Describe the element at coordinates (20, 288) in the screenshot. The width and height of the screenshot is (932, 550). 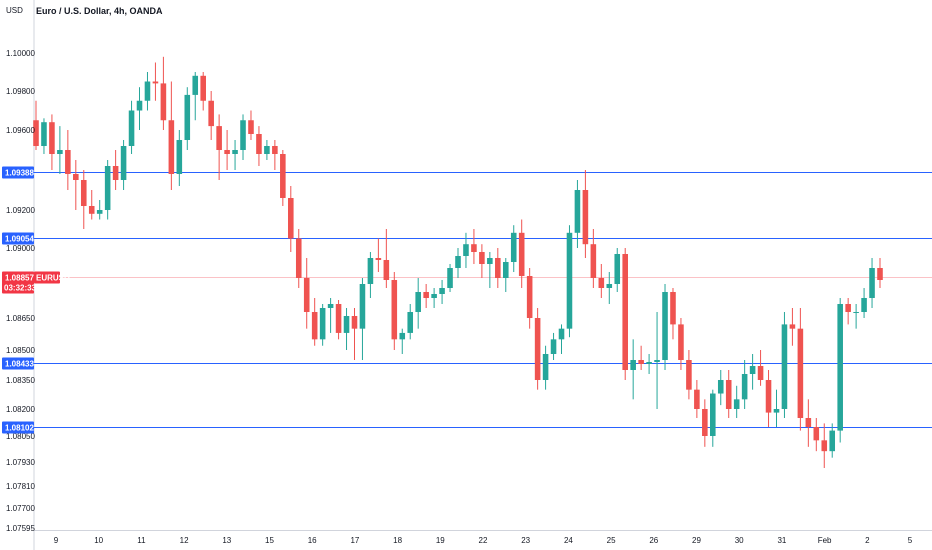
I see `current-price-countdown: 03:32:33` at that location.